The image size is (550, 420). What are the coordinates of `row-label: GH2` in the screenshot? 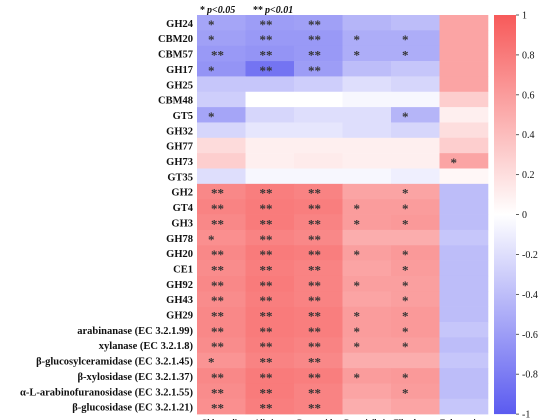 It's located at (182, 193).